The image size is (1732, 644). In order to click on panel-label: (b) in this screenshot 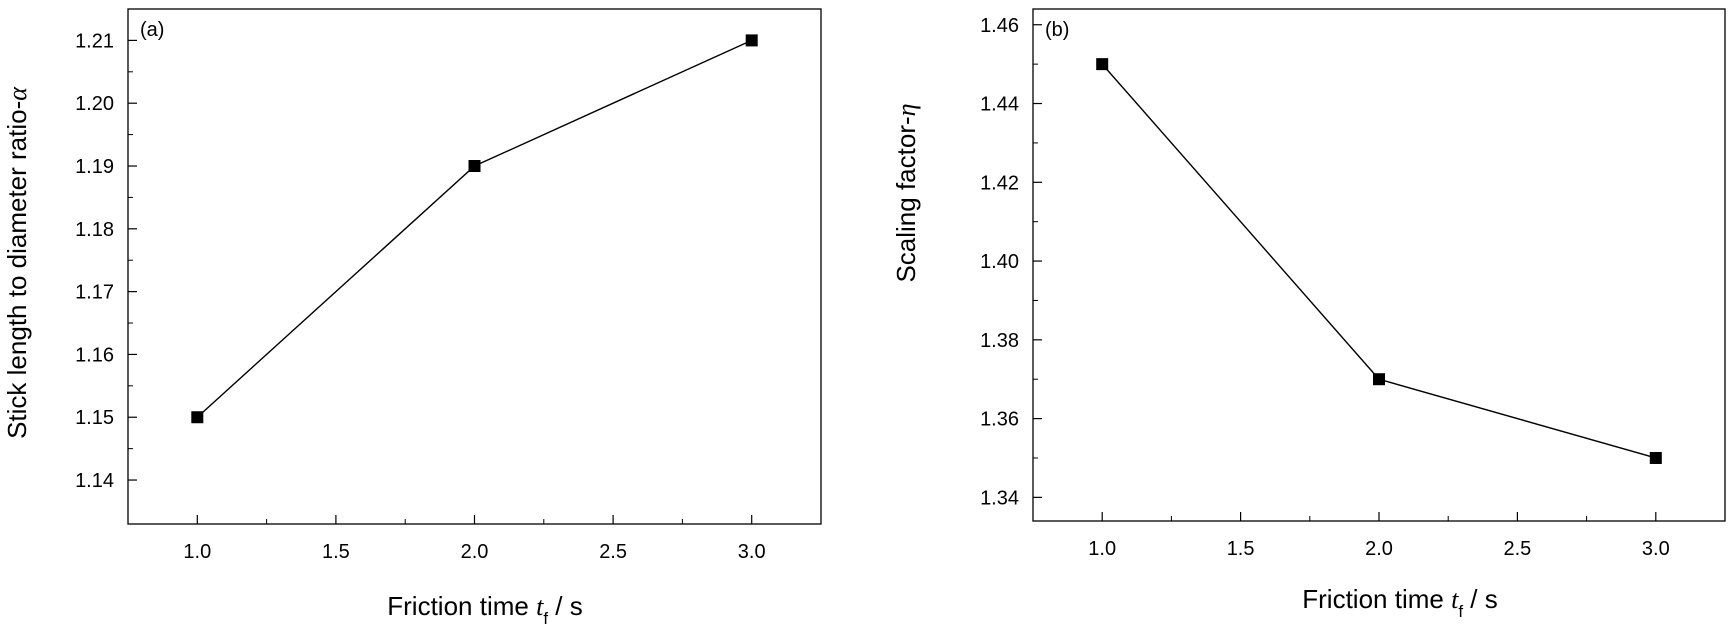, I will do `click(1057, 30)`.